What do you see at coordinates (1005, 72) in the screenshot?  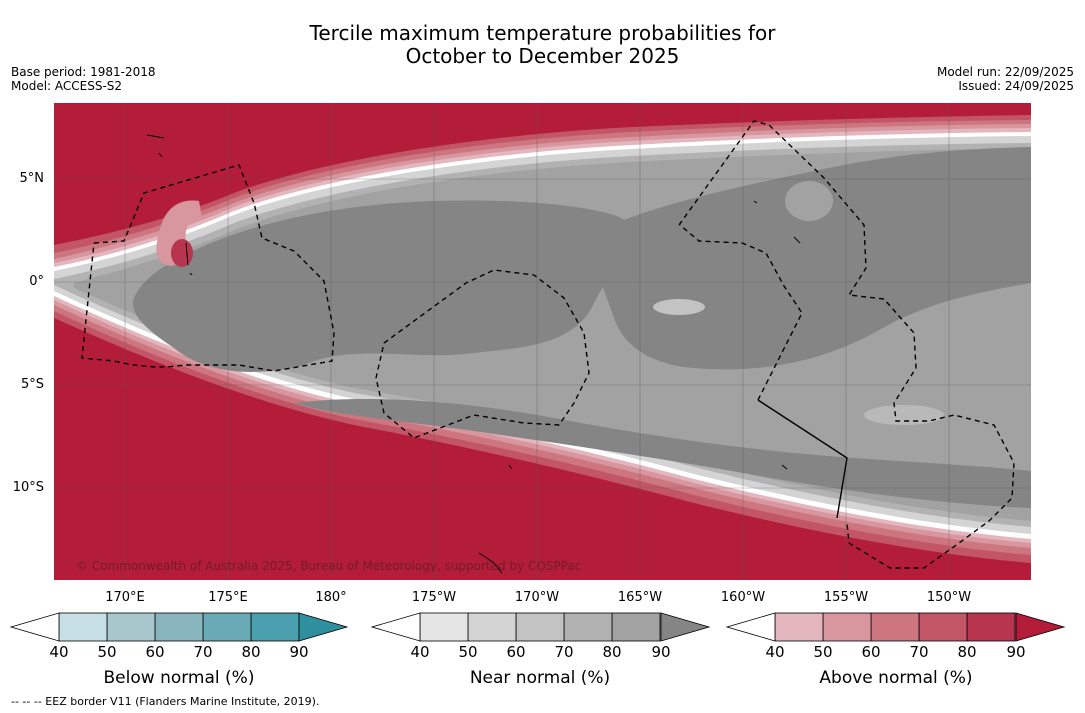 I see `model-run-text: Model run: 22/09/2025` at bounding box center [1005, 72].